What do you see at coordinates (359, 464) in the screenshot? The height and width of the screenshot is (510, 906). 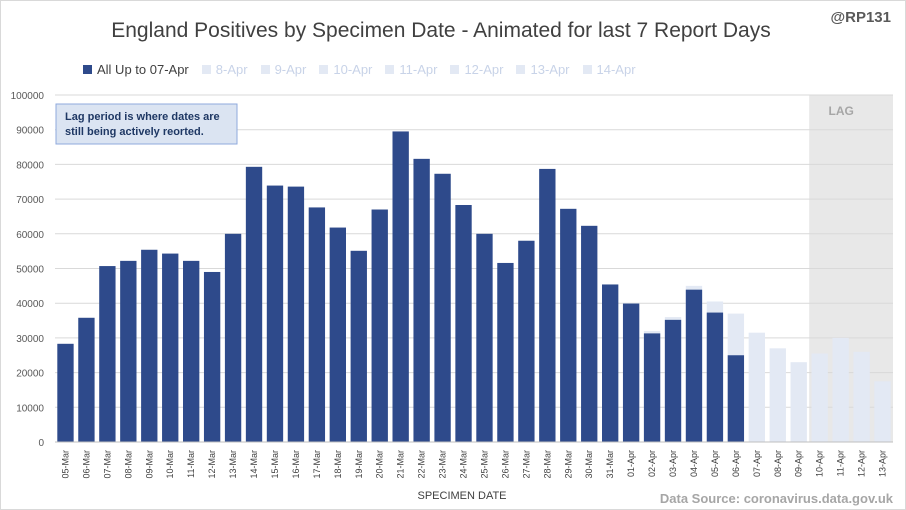 I see `x-tick-label: 19-Mar` at bounding box center [359, 464].